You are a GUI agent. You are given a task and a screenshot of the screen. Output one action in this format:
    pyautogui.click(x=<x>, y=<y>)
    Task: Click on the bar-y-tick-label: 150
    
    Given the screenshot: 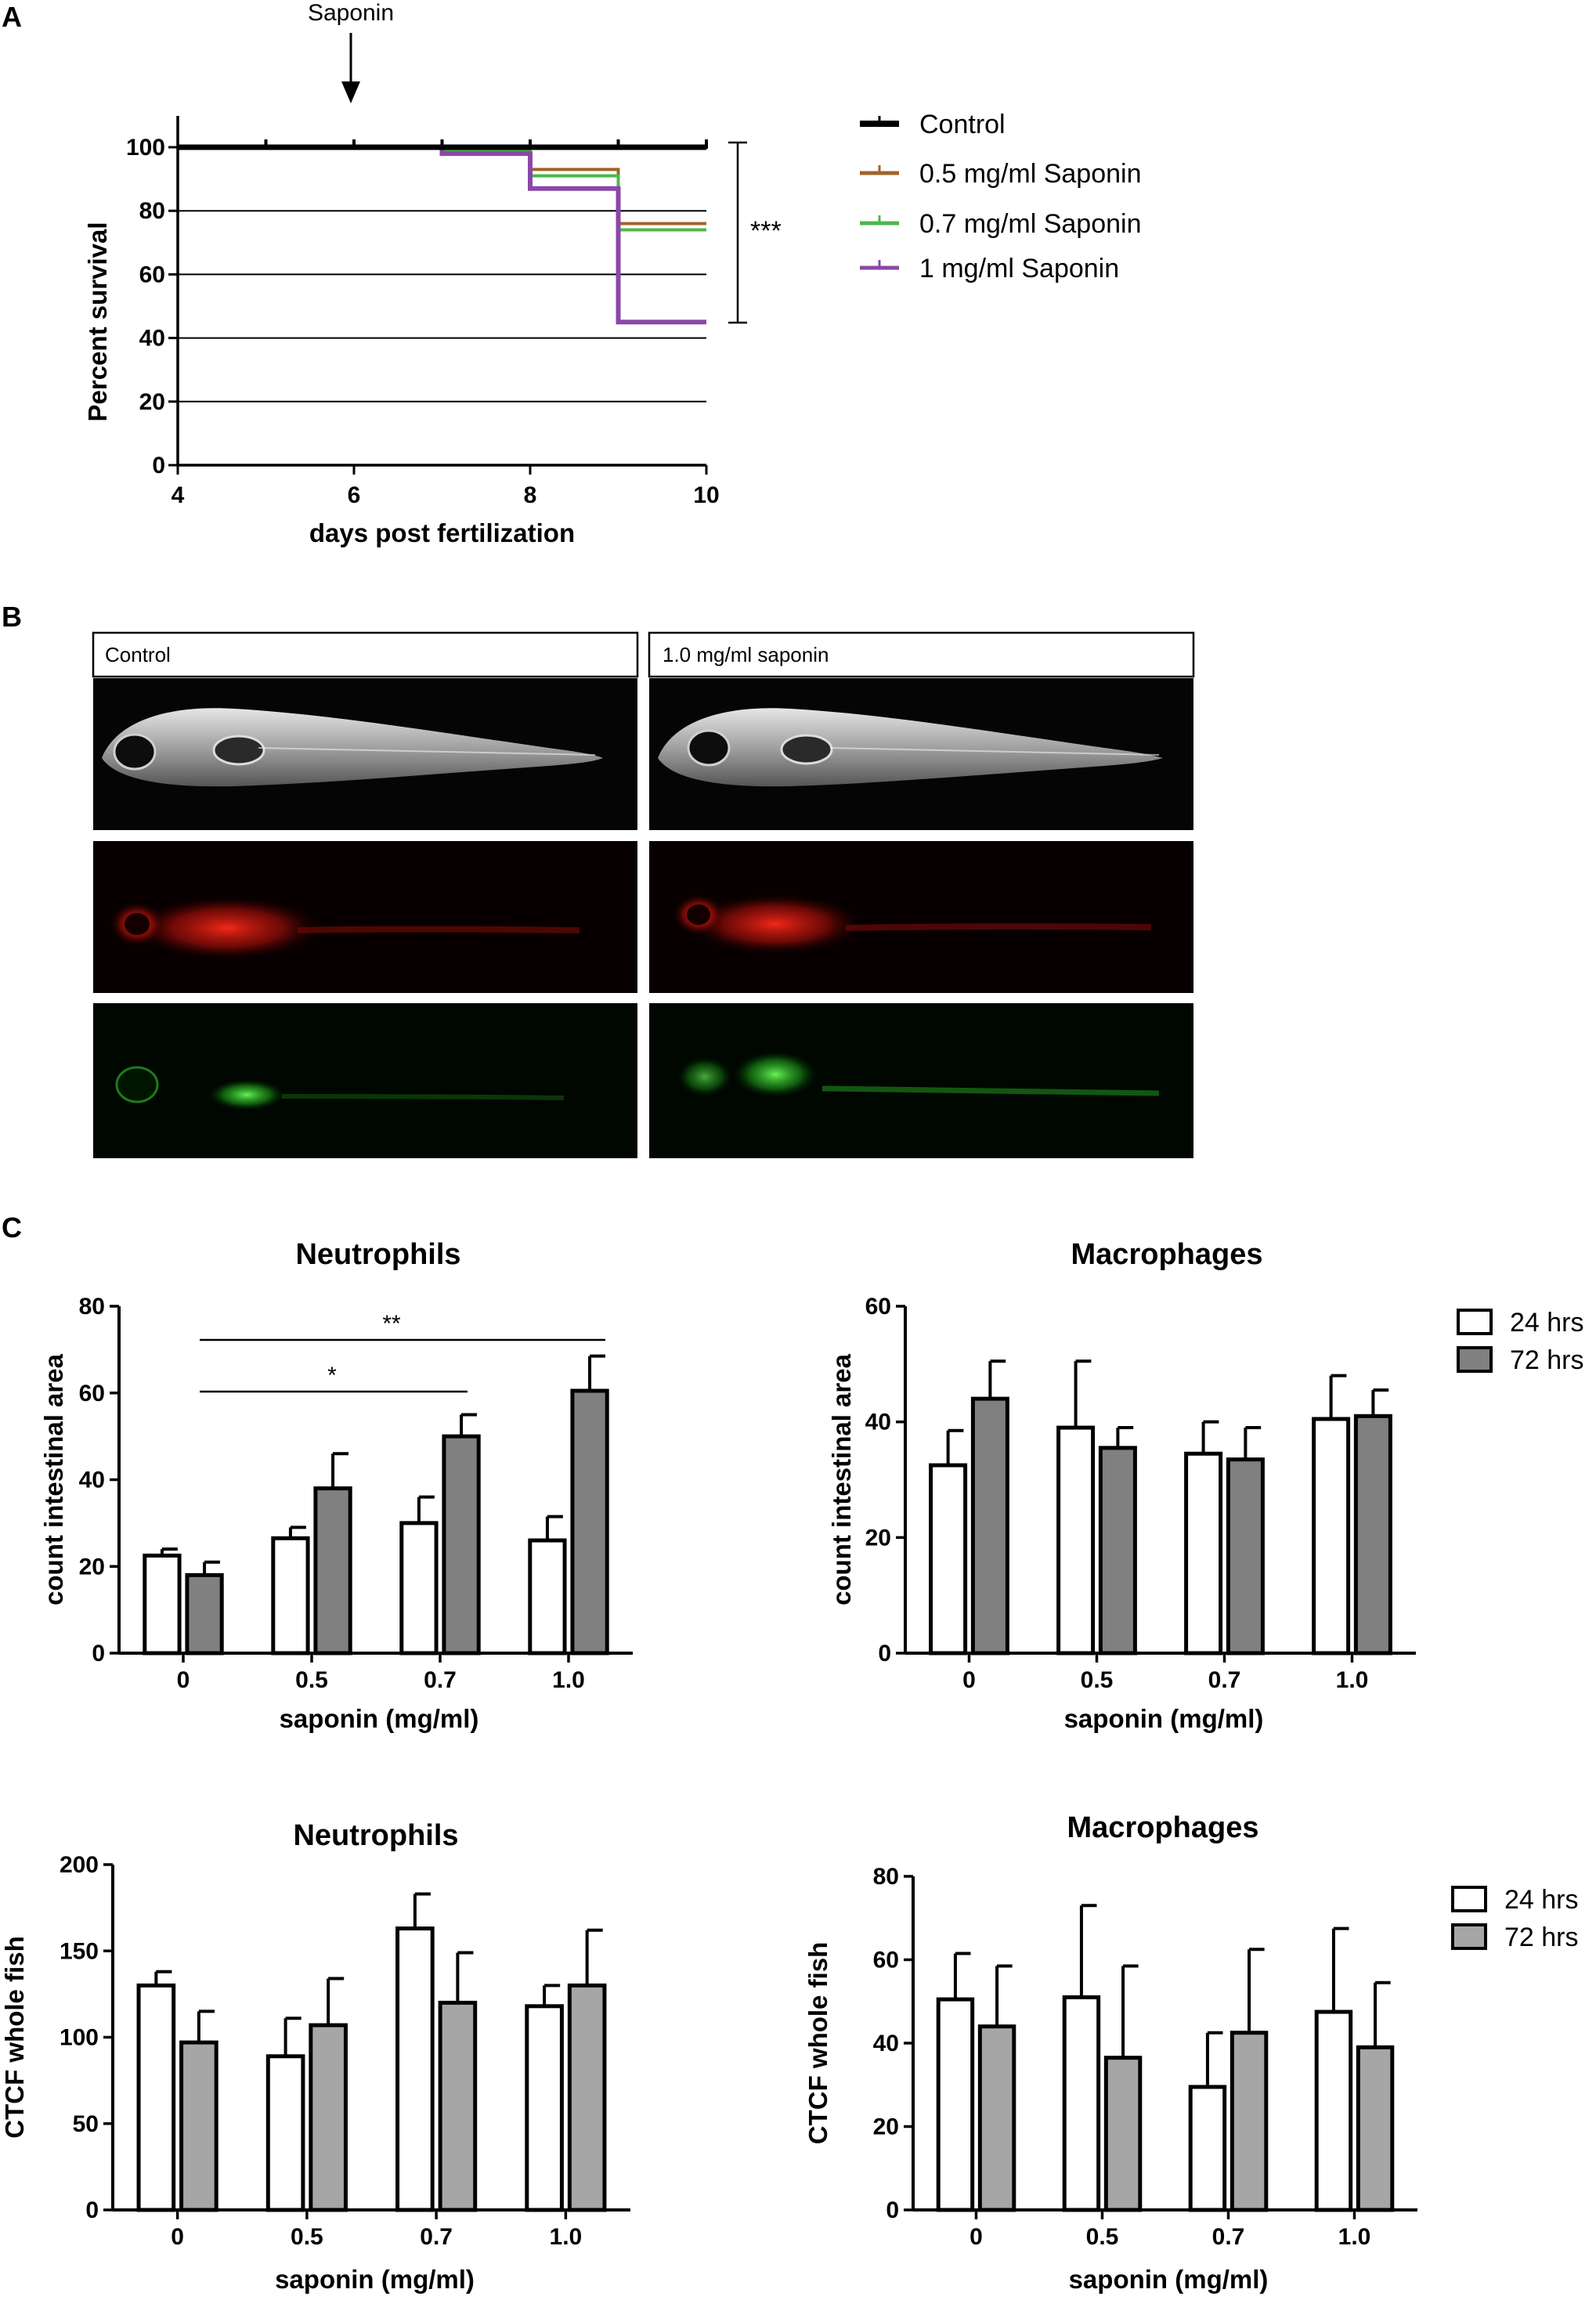 What is the action you would take?
    pyautogui.click(x=80, y=1951)
    